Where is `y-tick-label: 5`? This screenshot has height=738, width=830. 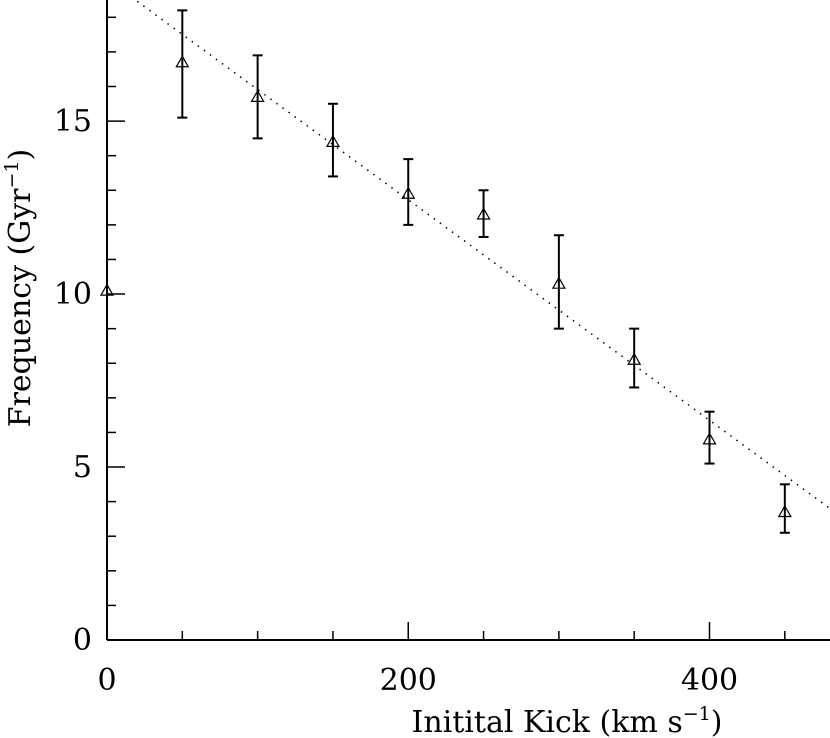
y-tick-label: 5 is located at coordinates (82, 467).